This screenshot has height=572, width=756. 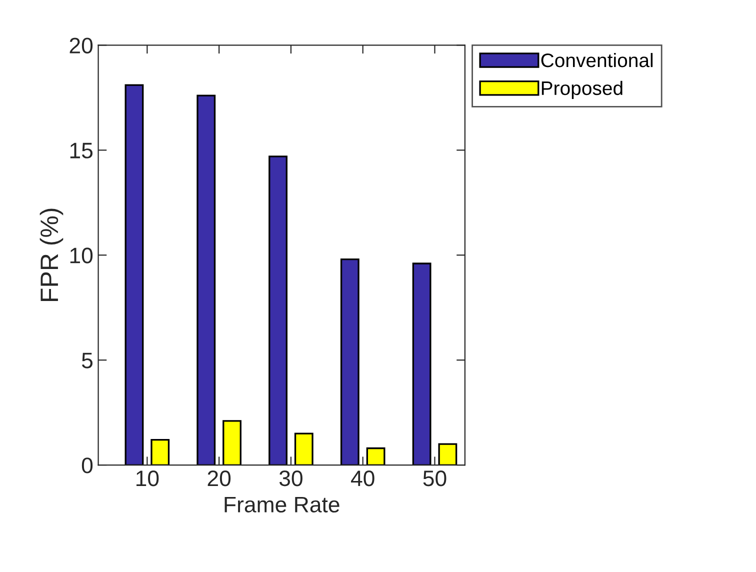 I want to click on legend-label: Conventional, so click(x=597, y=60).